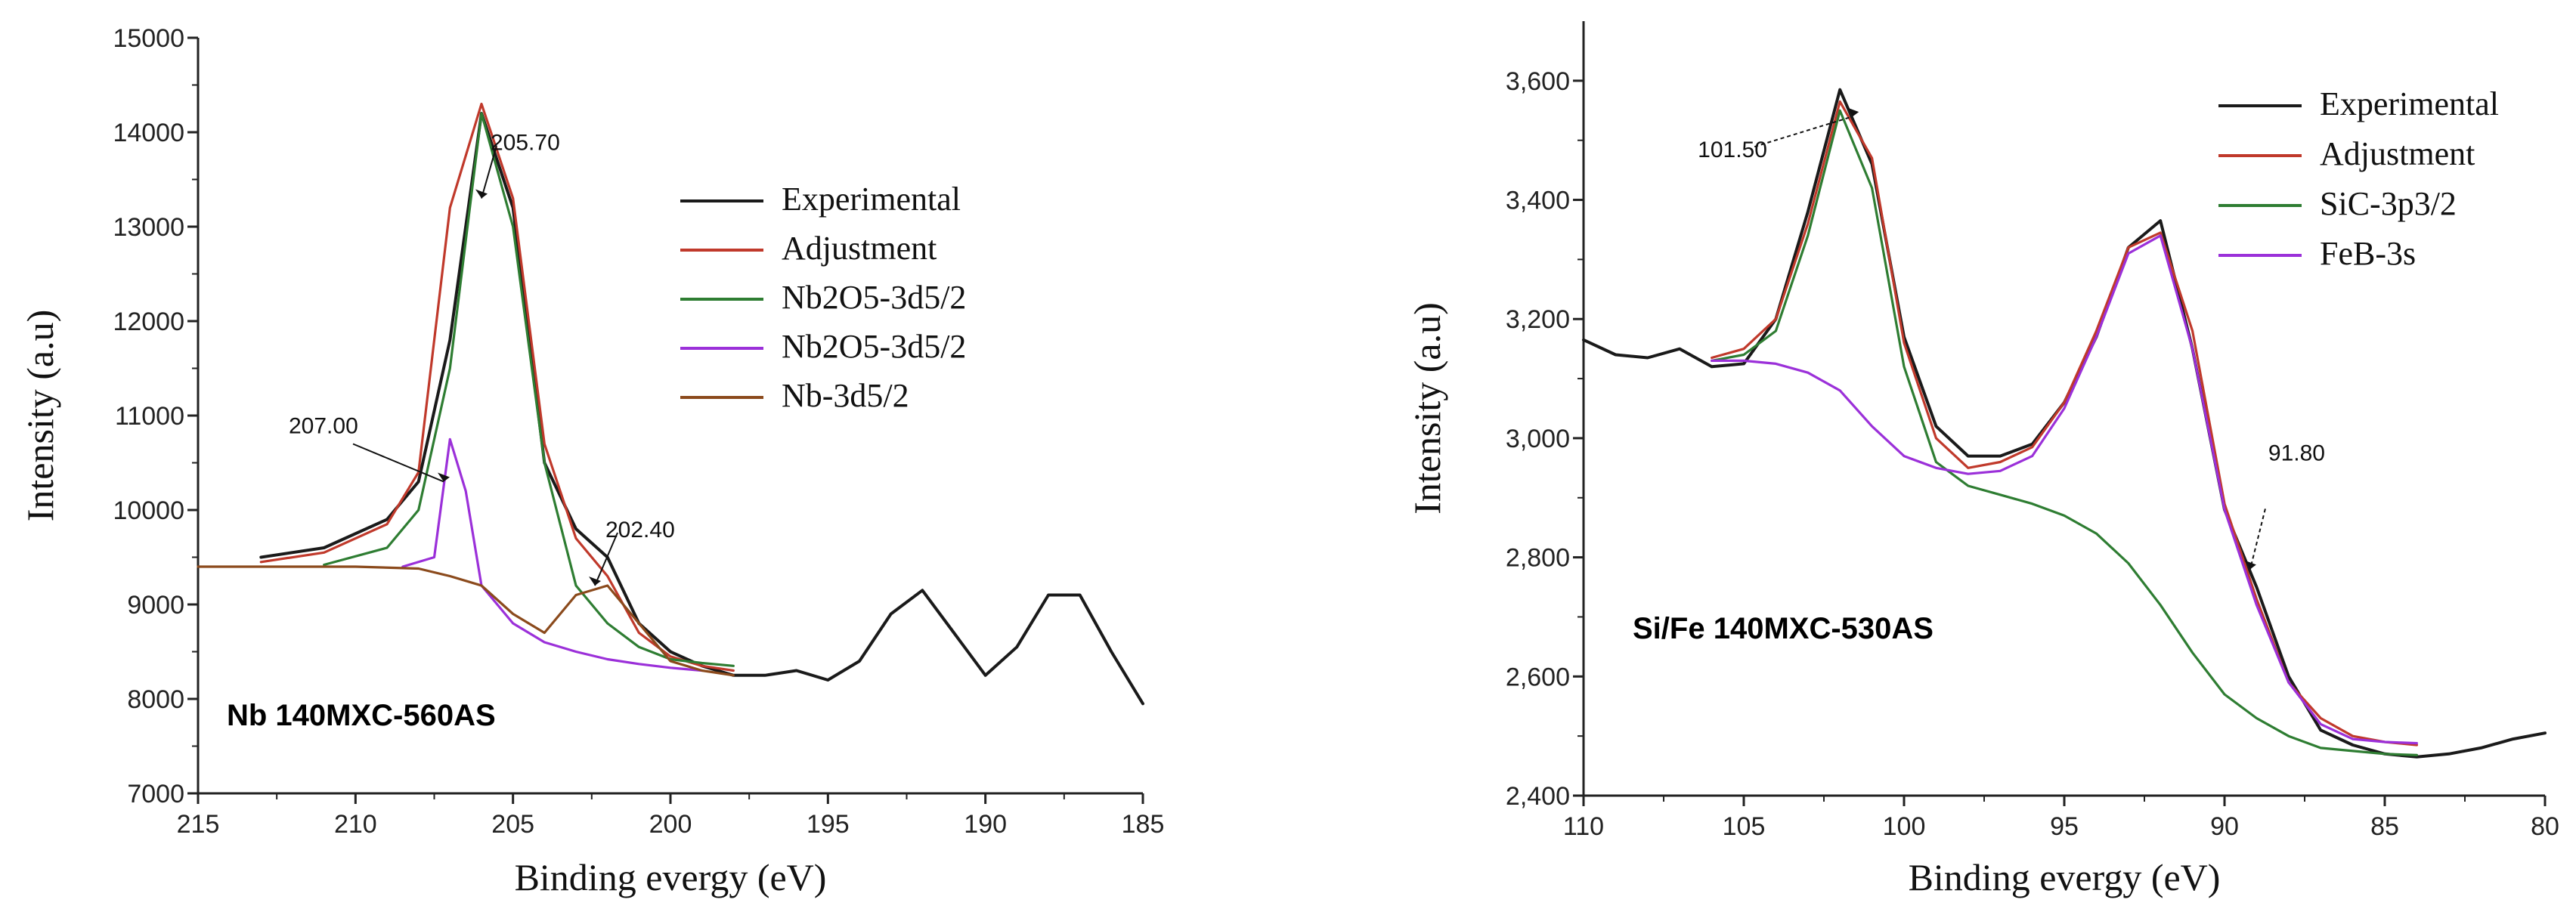  I want to click on panel-label: Si/Fe 140MXC-530AS, so click(1783, 628).